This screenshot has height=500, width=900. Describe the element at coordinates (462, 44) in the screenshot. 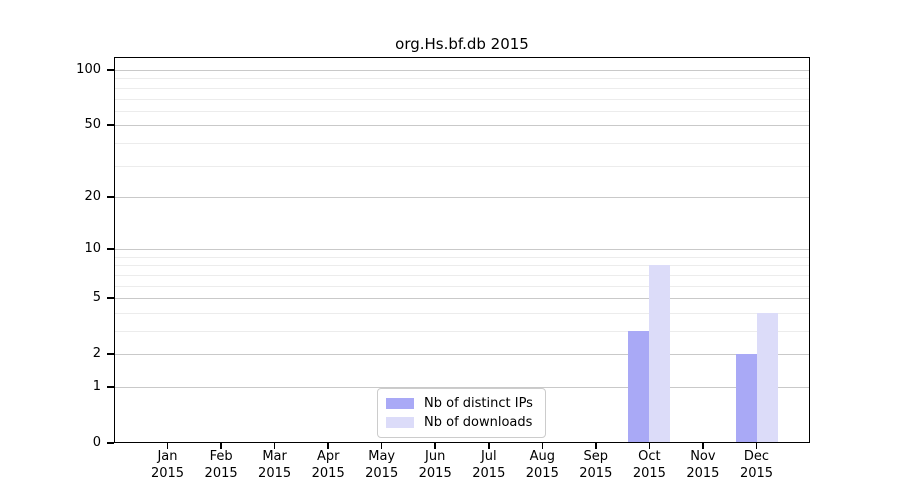

I see `chart-title: org.Hs.bf.db 2015` at that location.